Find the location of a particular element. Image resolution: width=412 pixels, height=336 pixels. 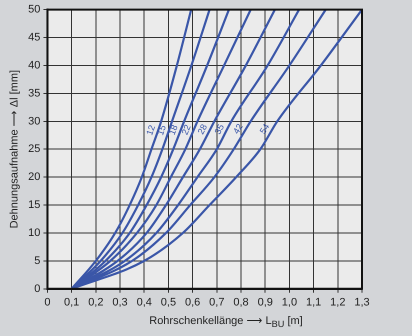

x-tick-label: 0,6 is located at coordinates (192, 302).